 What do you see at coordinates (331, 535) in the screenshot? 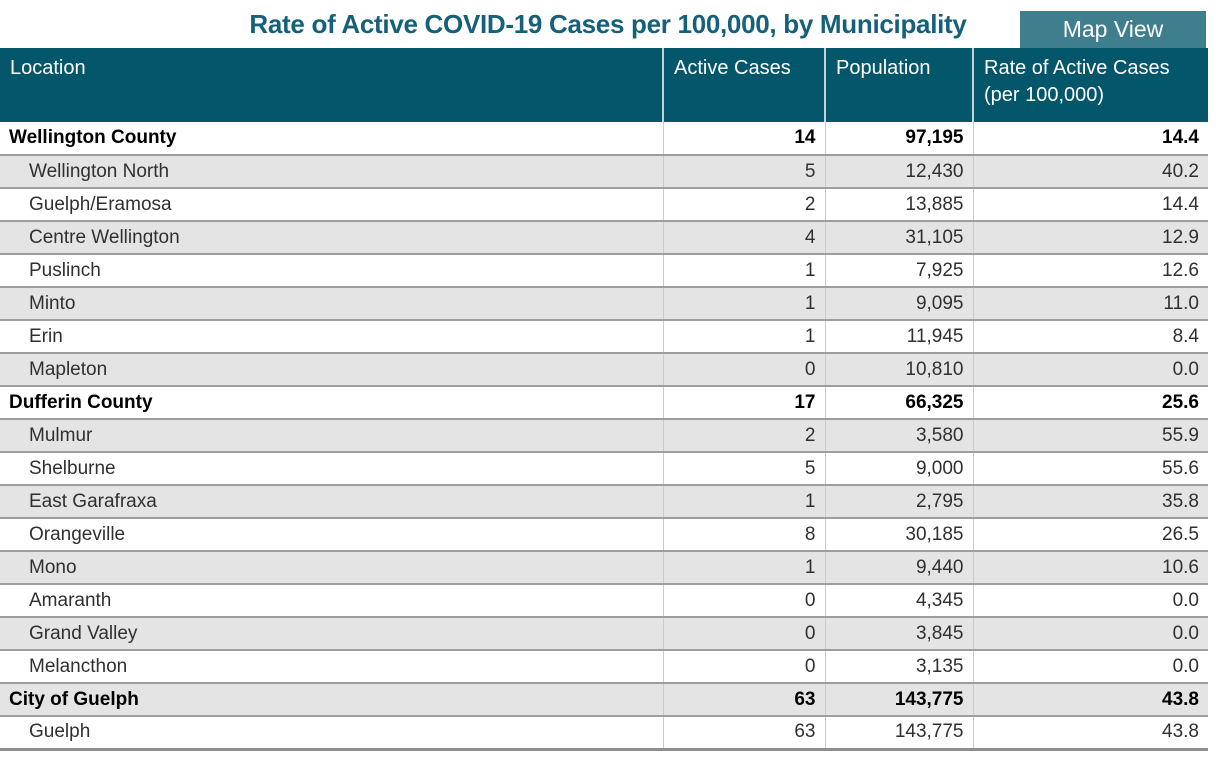
I see `cell-location: Orangeville` at bounding box center [331, 535].